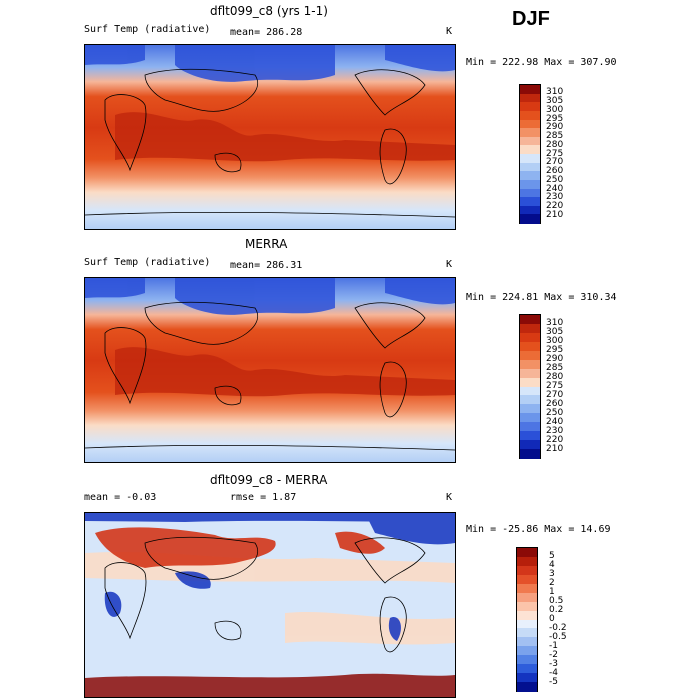  I want to click on panel2-range: Min = 224.81 Max = 310.34, so click(541, 297).